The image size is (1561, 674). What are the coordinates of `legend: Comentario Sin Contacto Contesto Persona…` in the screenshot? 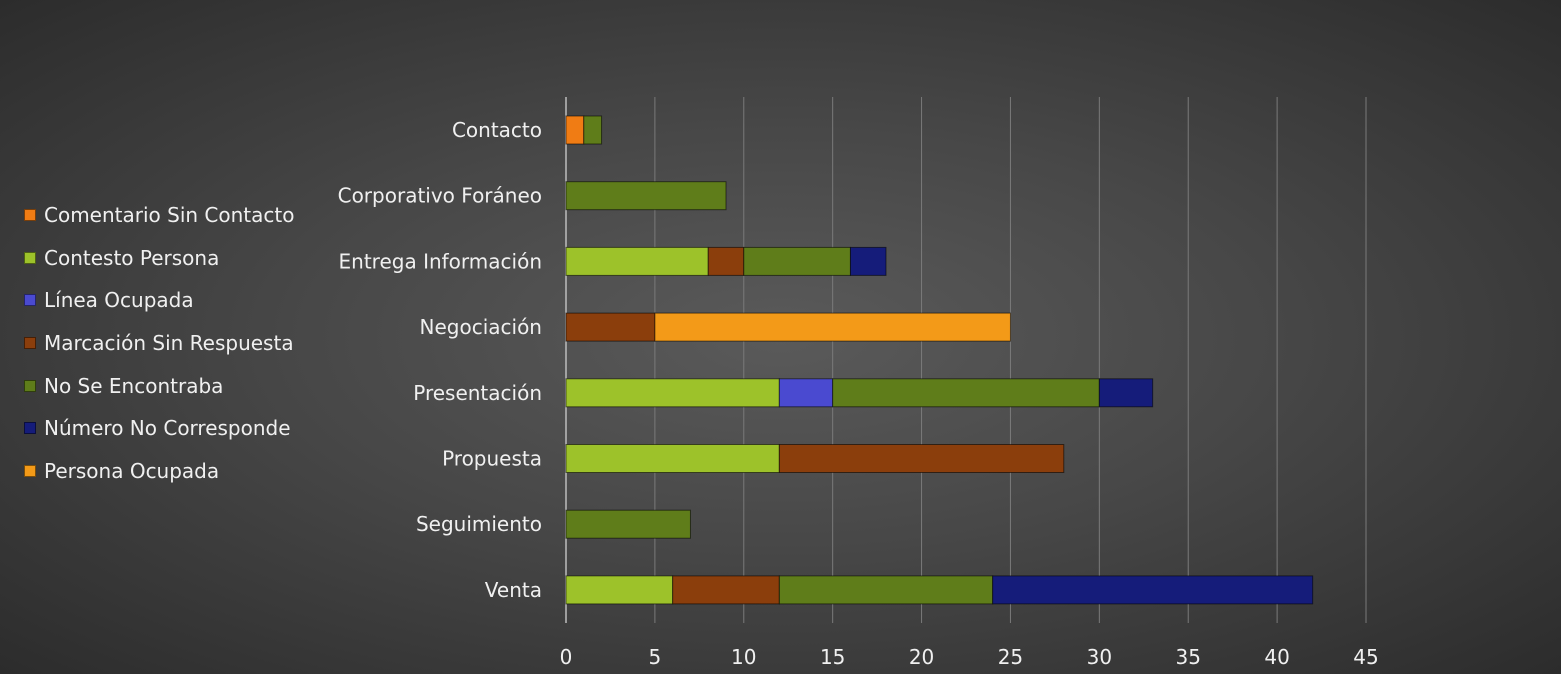 It's located at (159, 343).